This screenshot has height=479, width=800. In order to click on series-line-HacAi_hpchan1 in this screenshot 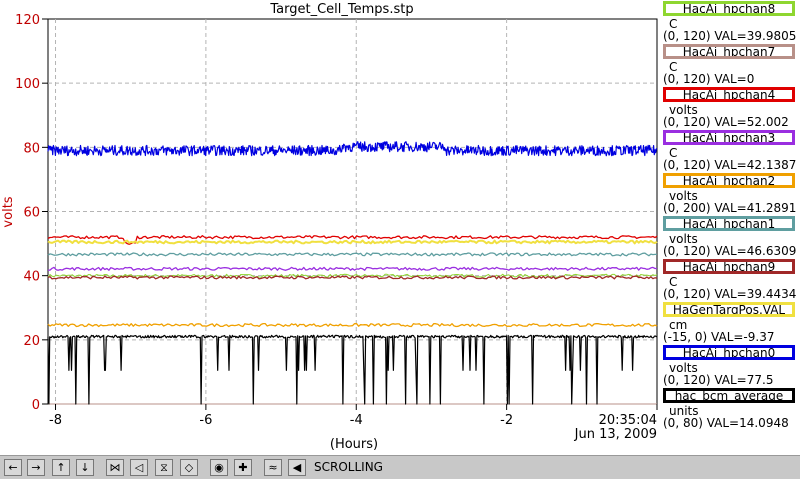, I will do `click(352, 254)`.